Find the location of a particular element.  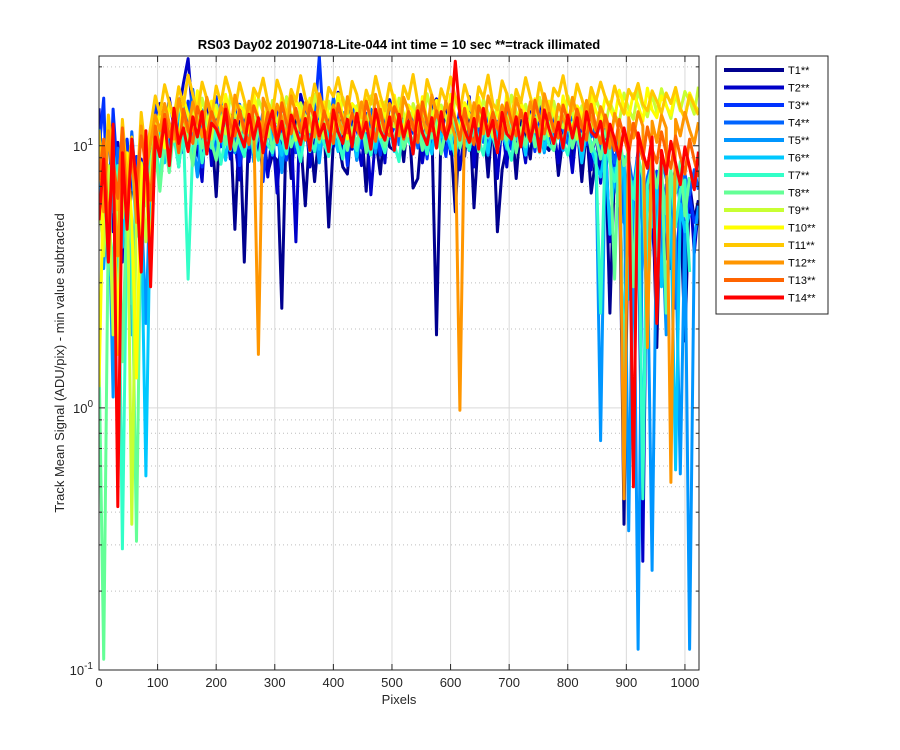

legend-box is located at coordinates (772, 185).